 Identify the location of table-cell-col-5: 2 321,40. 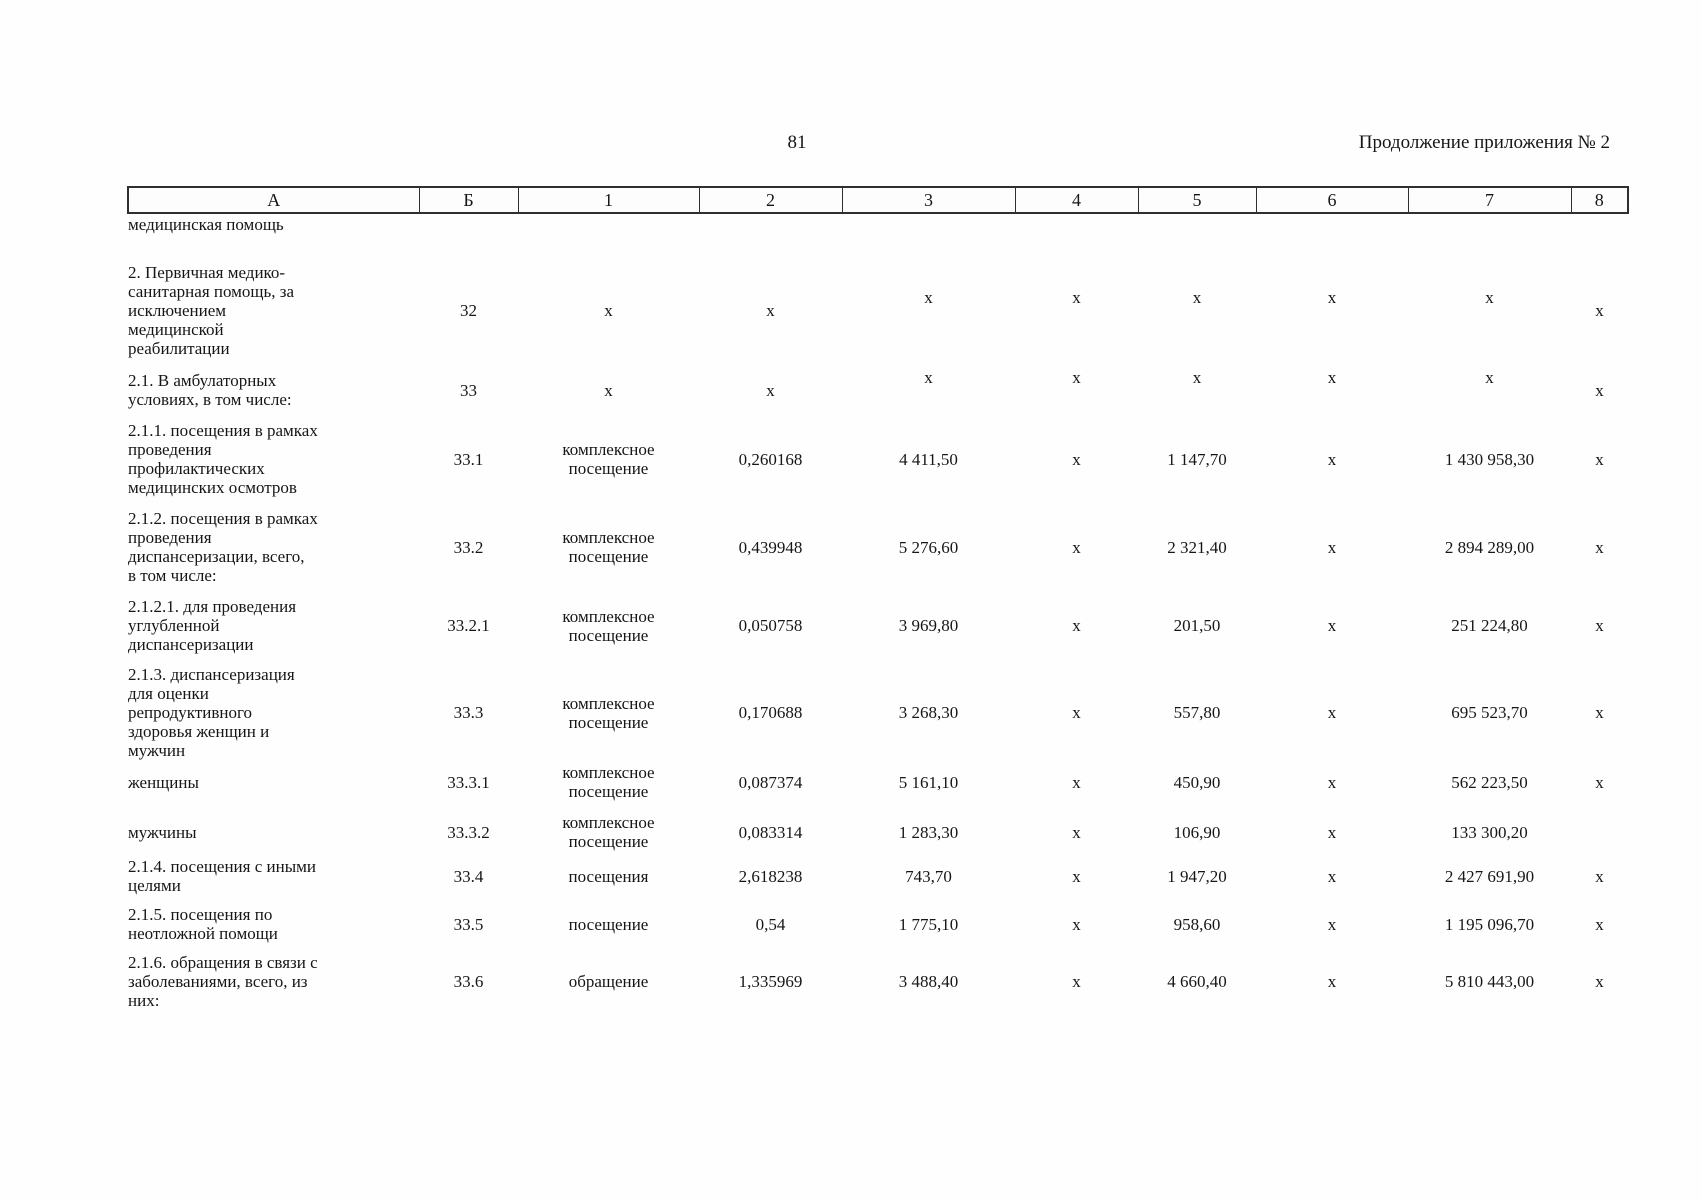
(1197, 547).